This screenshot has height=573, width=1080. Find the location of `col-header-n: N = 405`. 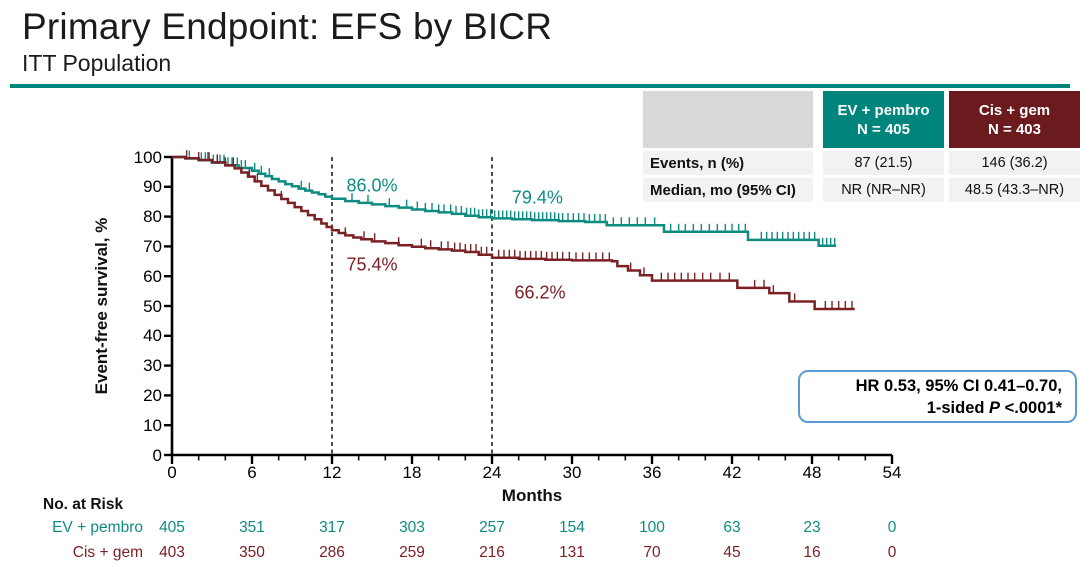

col-header-n: N = 405 is located at coordinates (883, 129).